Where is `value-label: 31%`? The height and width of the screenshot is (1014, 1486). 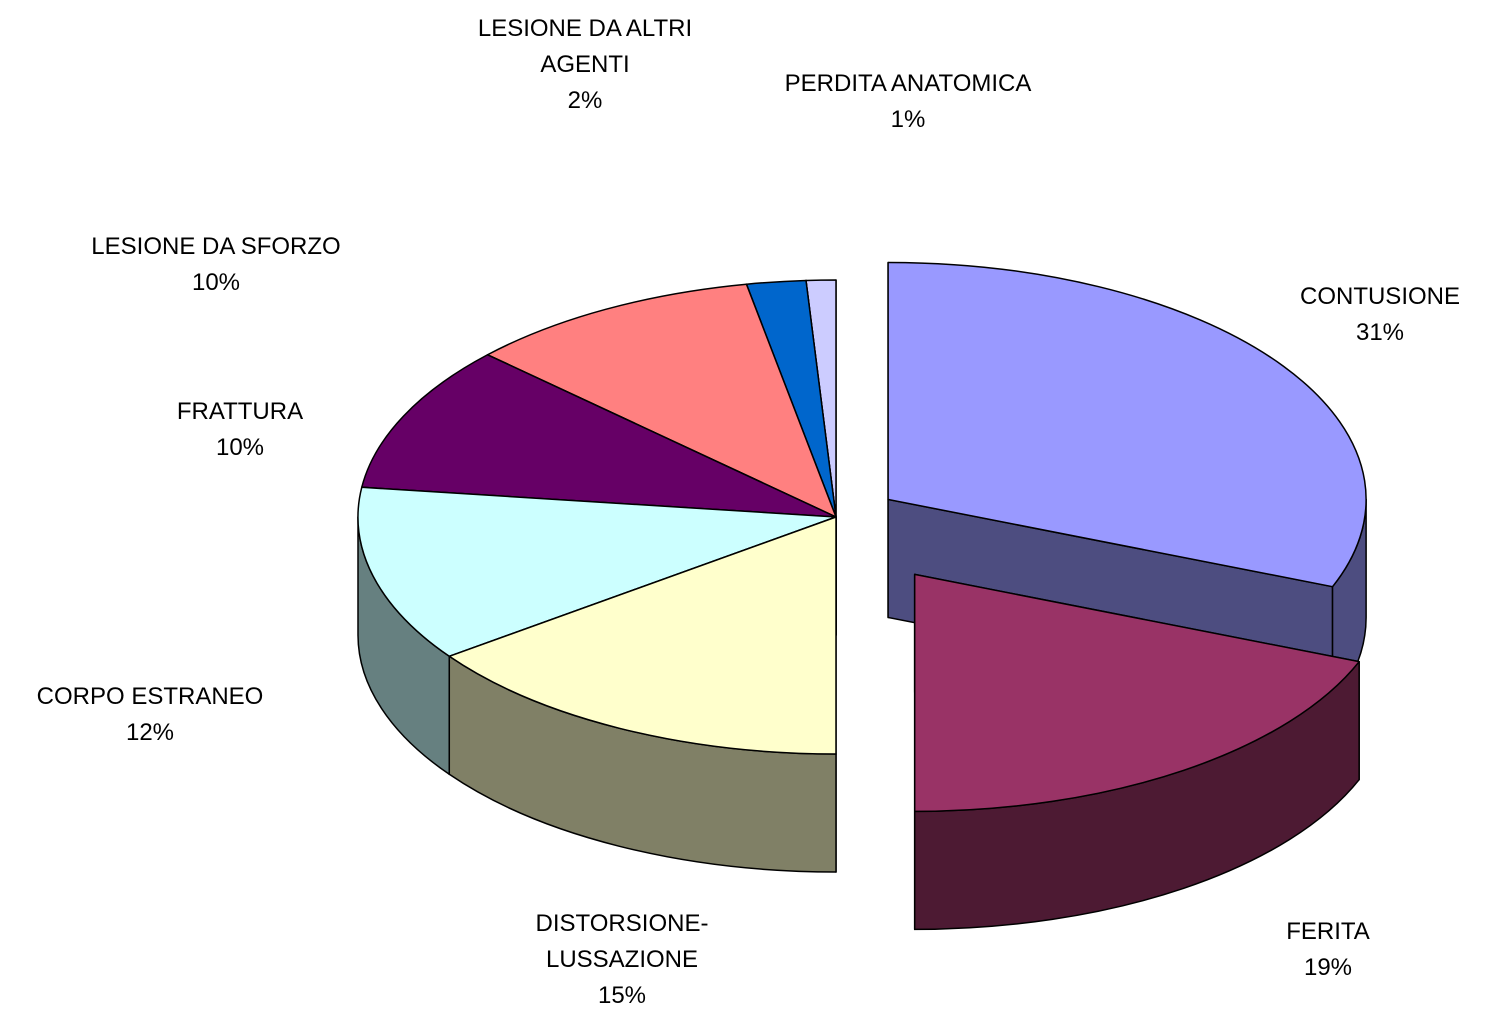 value-label: 31% is located at coordinates (1380, 332).